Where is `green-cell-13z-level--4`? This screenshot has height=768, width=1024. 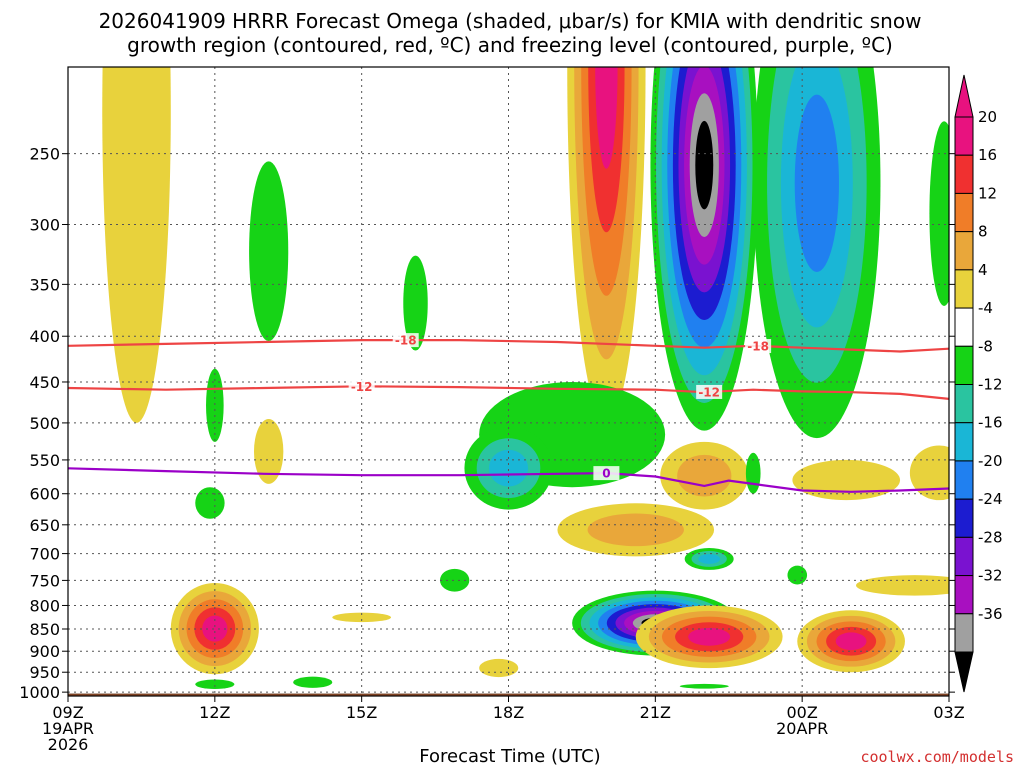
green-cell-13z-level--4 is located at coordinates (269, 251).